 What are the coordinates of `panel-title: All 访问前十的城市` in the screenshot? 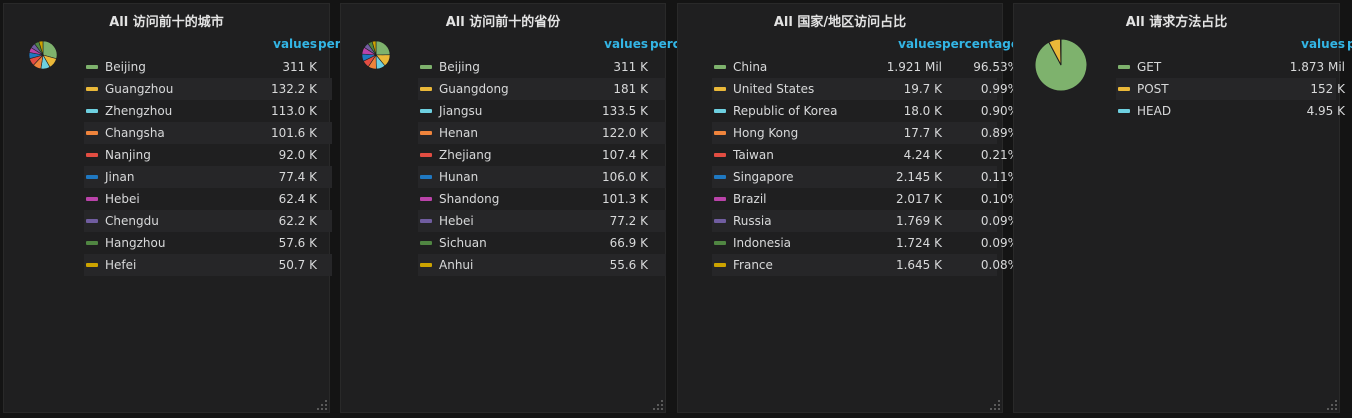 It's located at (166, 22).